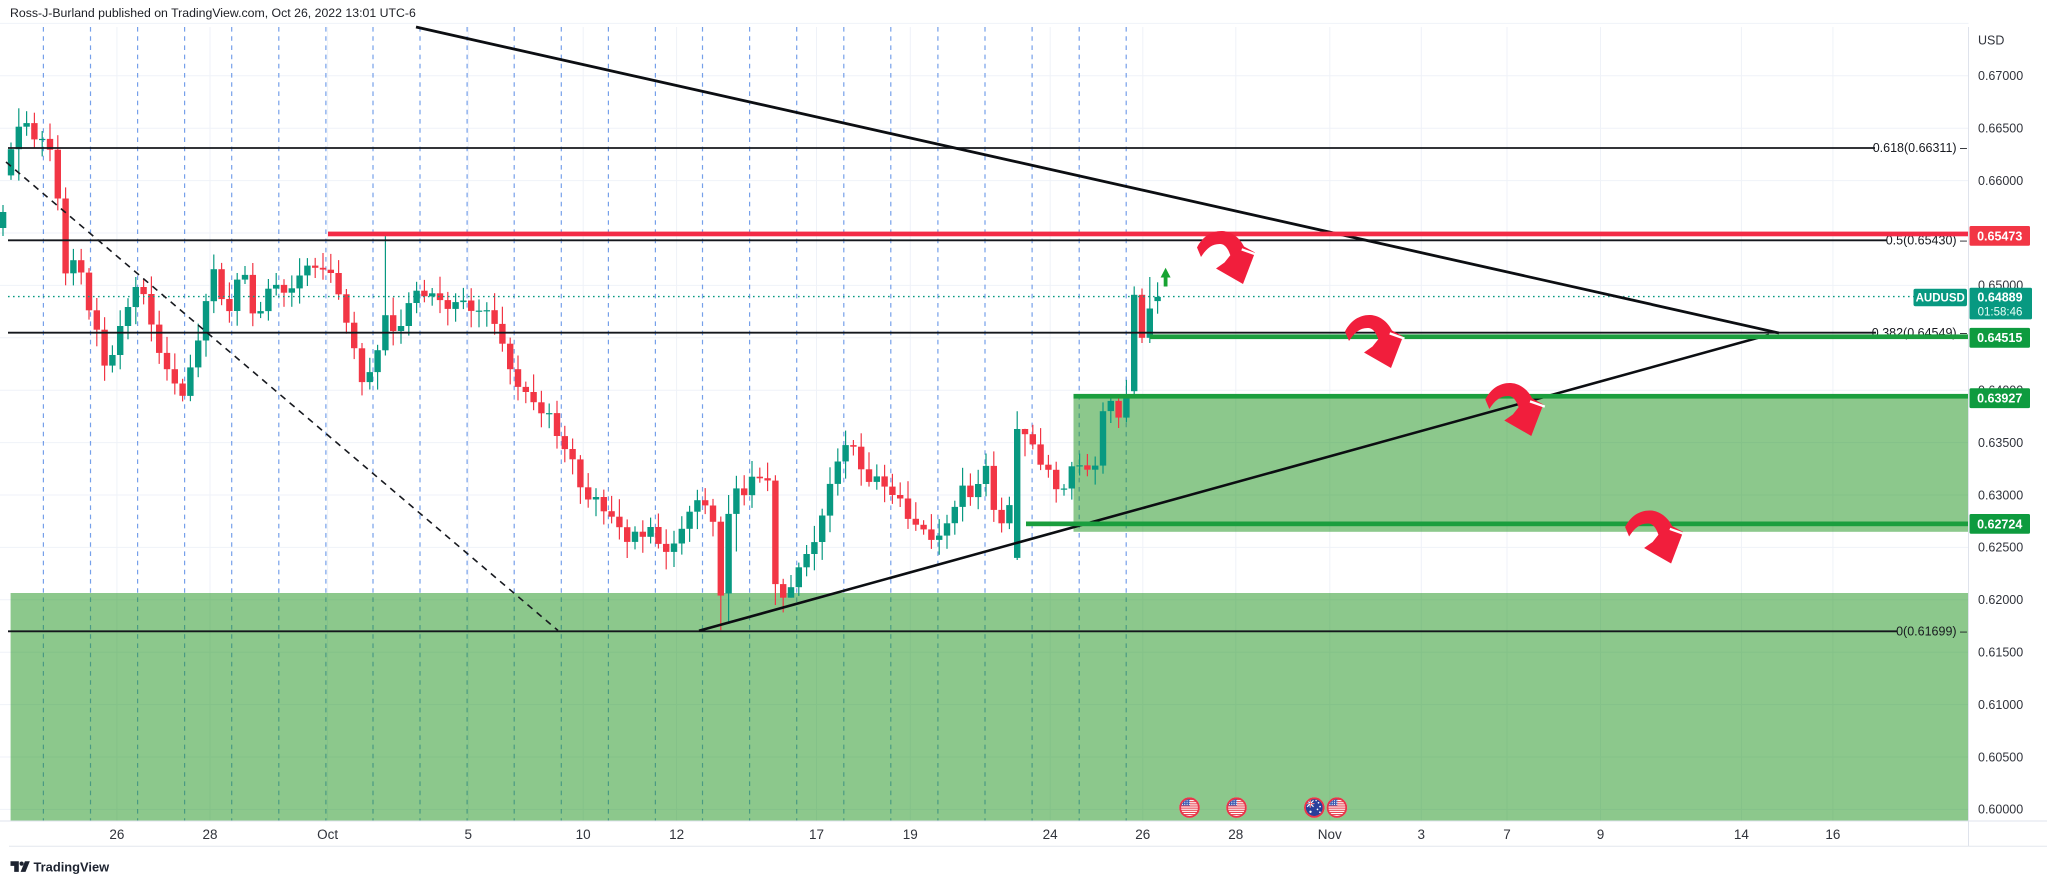 Image resolution: width=2047 pixels, height=884 pixels. I want to click on svg-text: 0.67000, so click(2000, 76).